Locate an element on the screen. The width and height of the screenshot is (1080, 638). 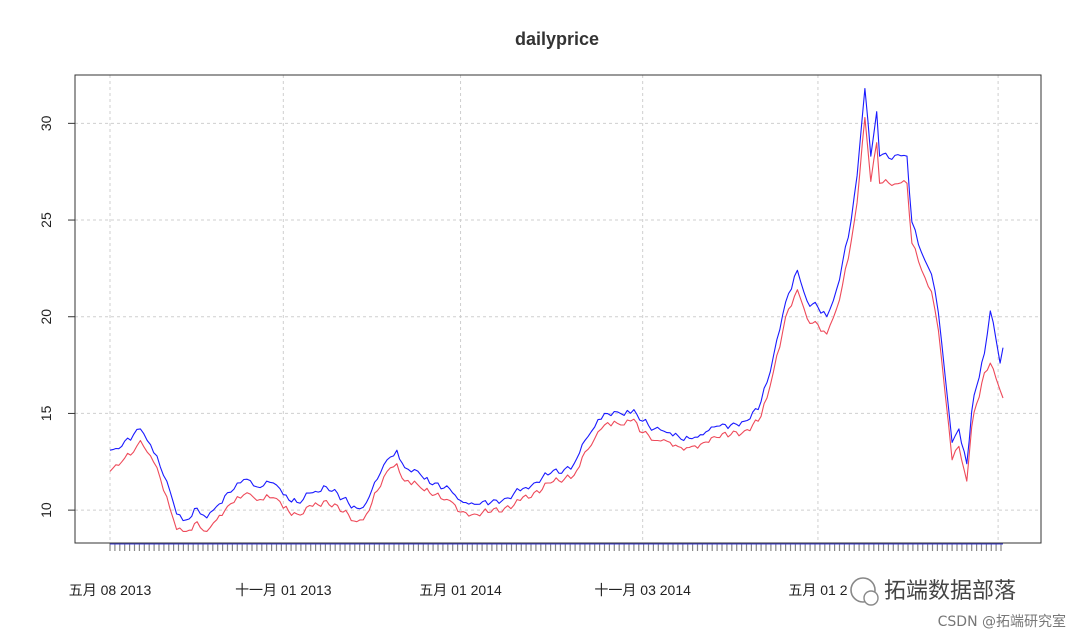
watermark-credit: CSDN @拓端研究室 is located at coordinates (1002, 621).